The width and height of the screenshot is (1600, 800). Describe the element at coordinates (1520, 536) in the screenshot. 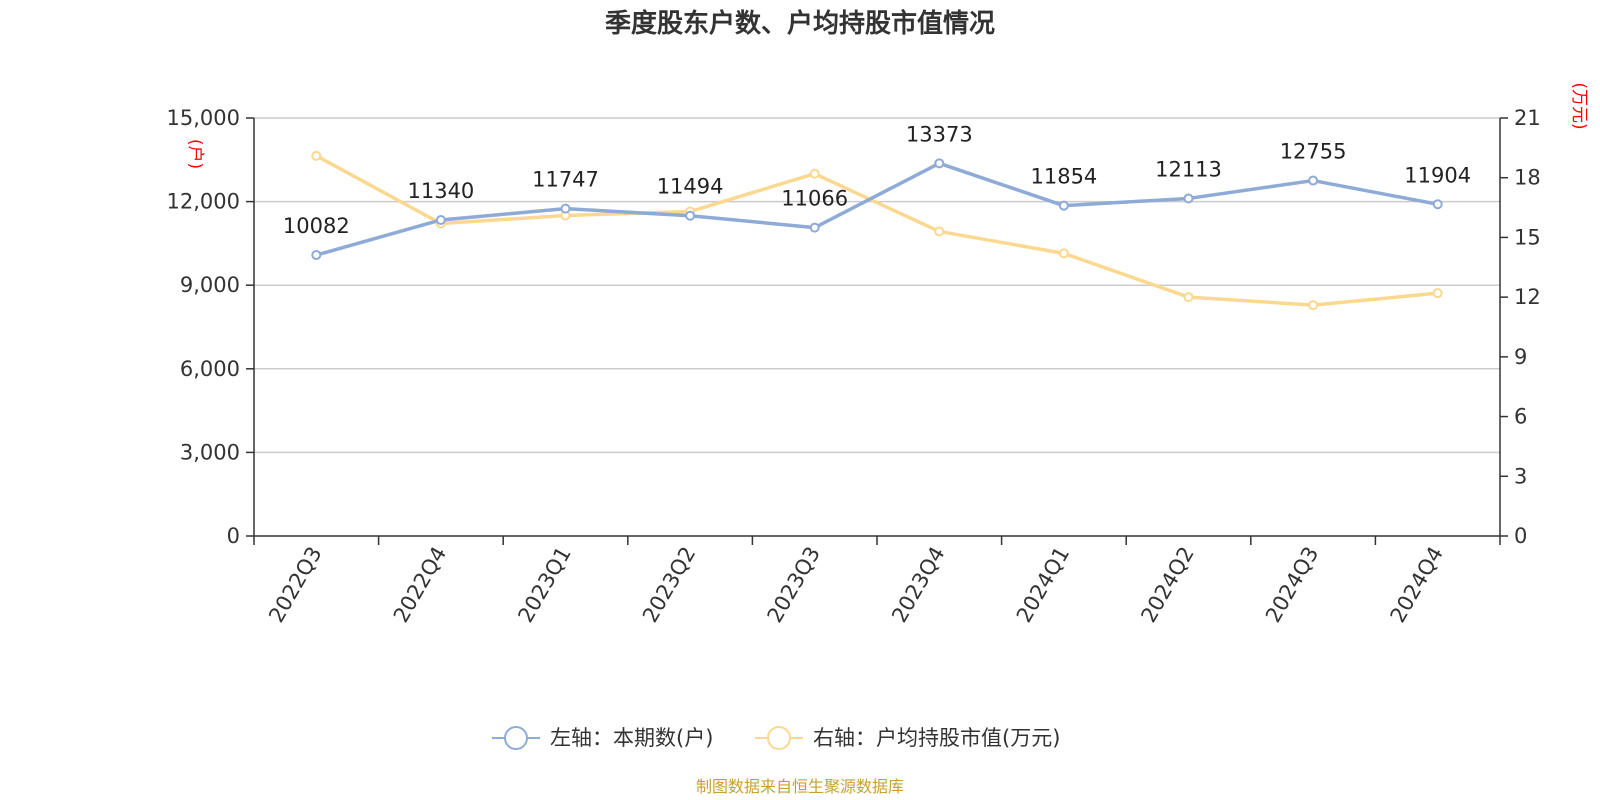

I see `right-tick-label: 0` at that location.